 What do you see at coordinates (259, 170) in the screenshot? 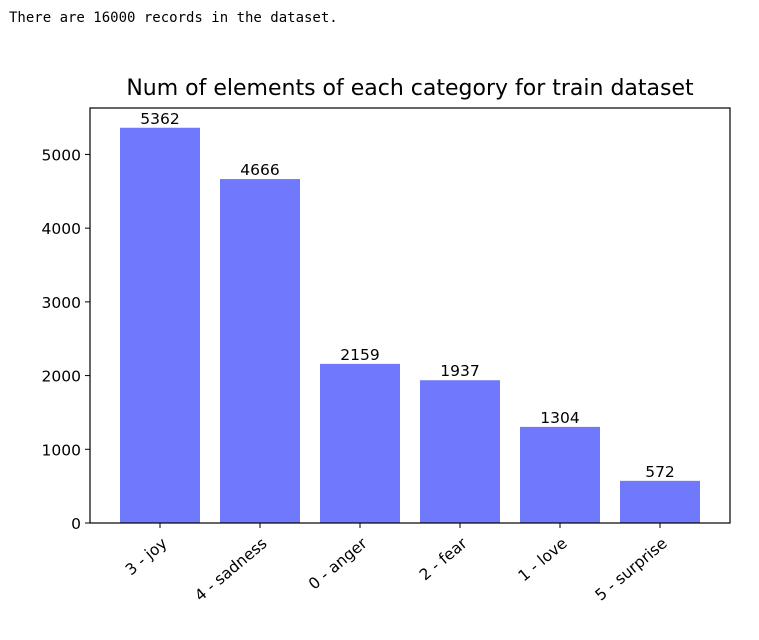
I see `bar-value-label: 4666` at bounding box center [259, 170].